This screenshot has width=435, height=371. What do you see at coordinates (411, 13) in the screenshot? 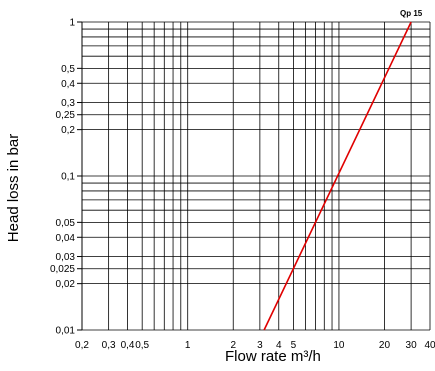
I see `series-label: Qp 15` at bounding box center [411, 13].